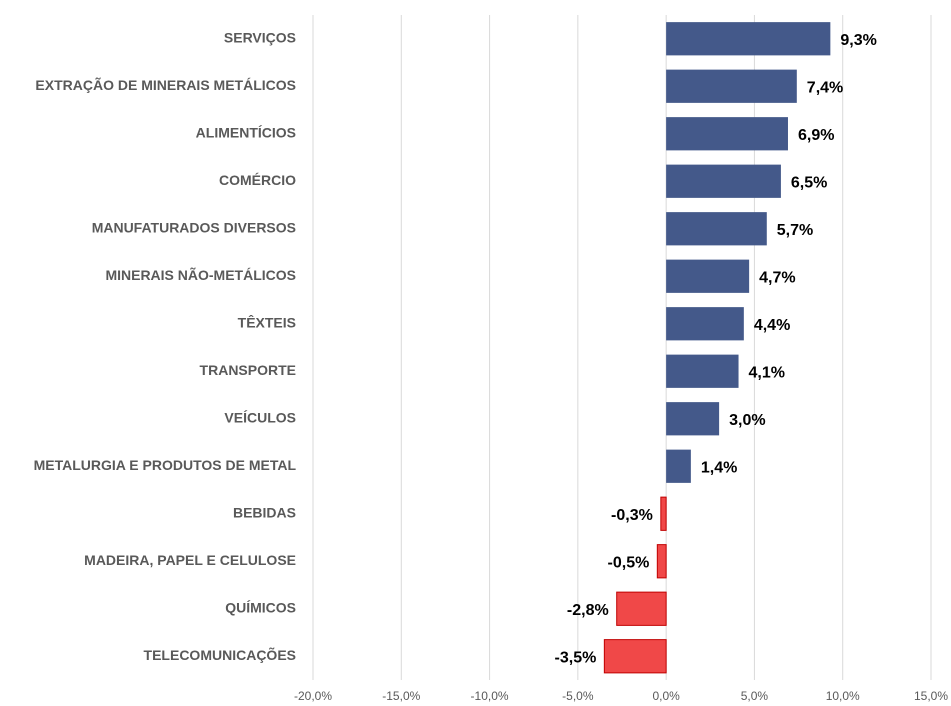  What do you see at coordinates (194, 227) in the screenshot?
I see `y-tick-label: MANUFATURADOS DIVERSOS` at bounding box center [194, 227].